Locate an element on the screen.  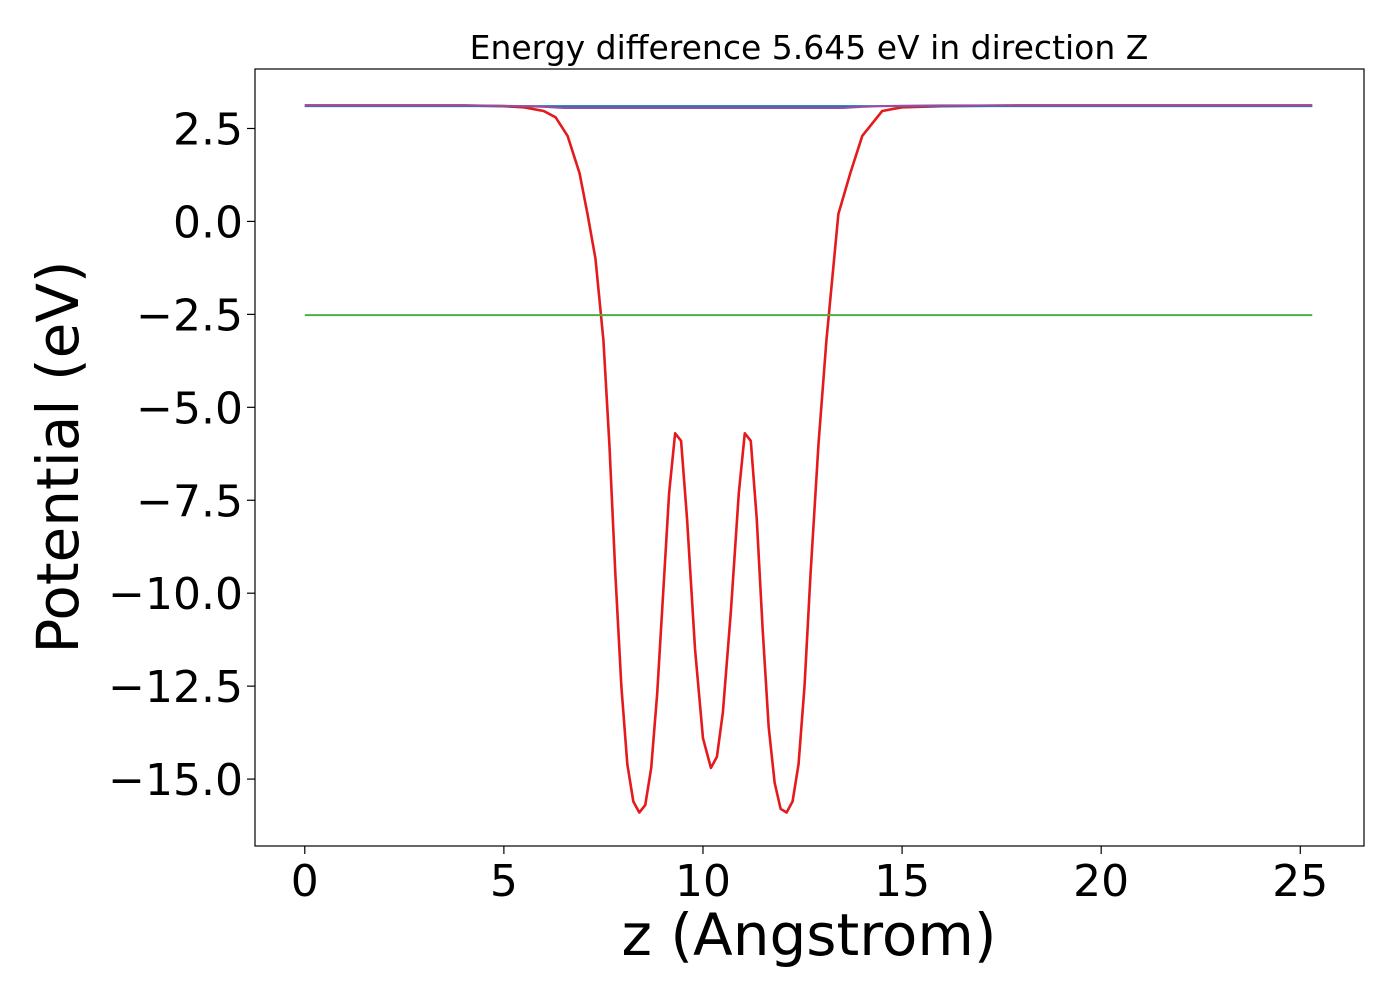
y-tick-label: −10.0 is located at coordinates (175, 594).